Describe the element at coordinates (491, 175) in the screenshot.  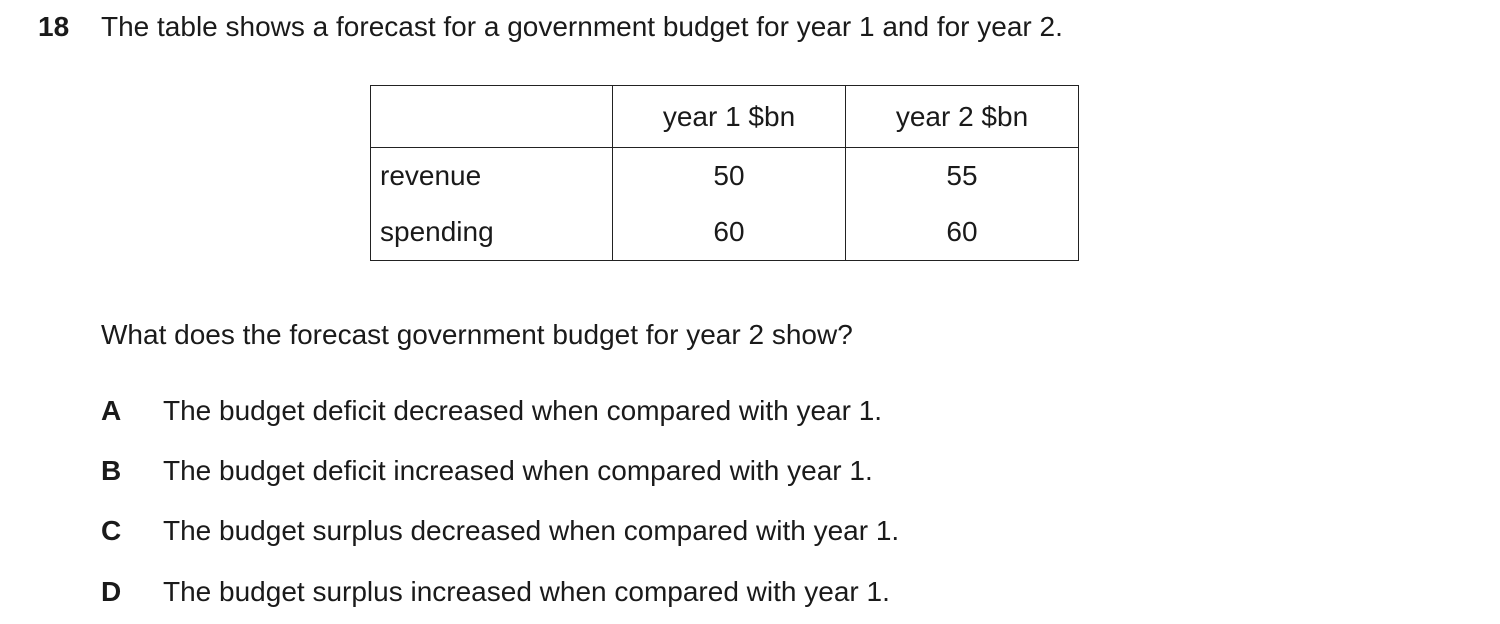
I see `row-label-revenue: revenue` at that location.